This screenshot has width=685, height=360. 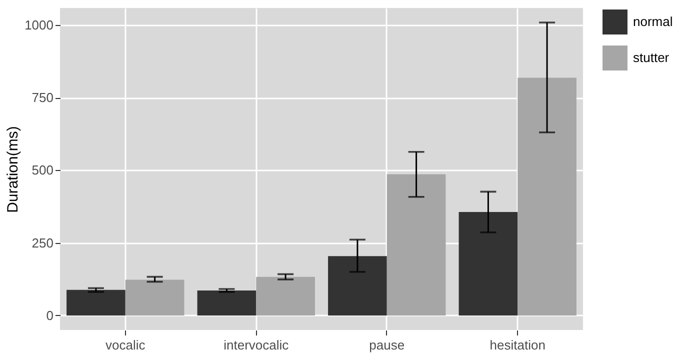 What do you see at coordinates (50, 315) in the screenshot?
I see `y-tick-label: 0` at bounding box center [50, 315].